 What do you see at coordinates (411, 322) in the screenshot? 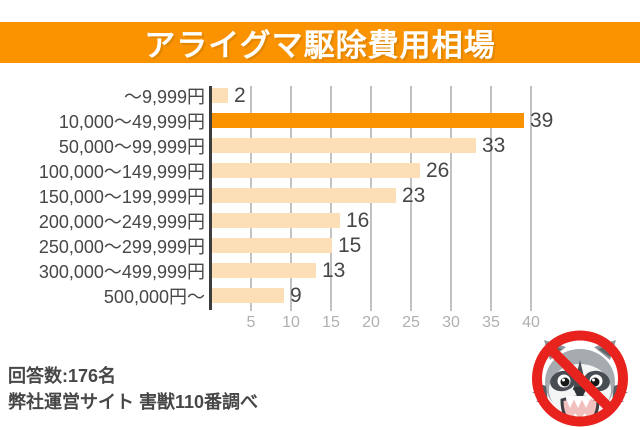
I see `x-tick-label: 25` at bounding box center [411, 322].